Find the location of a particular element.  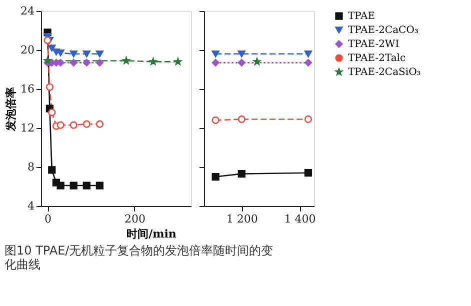

x-tick-label: 1 200 is located at coordinates (242, 219).